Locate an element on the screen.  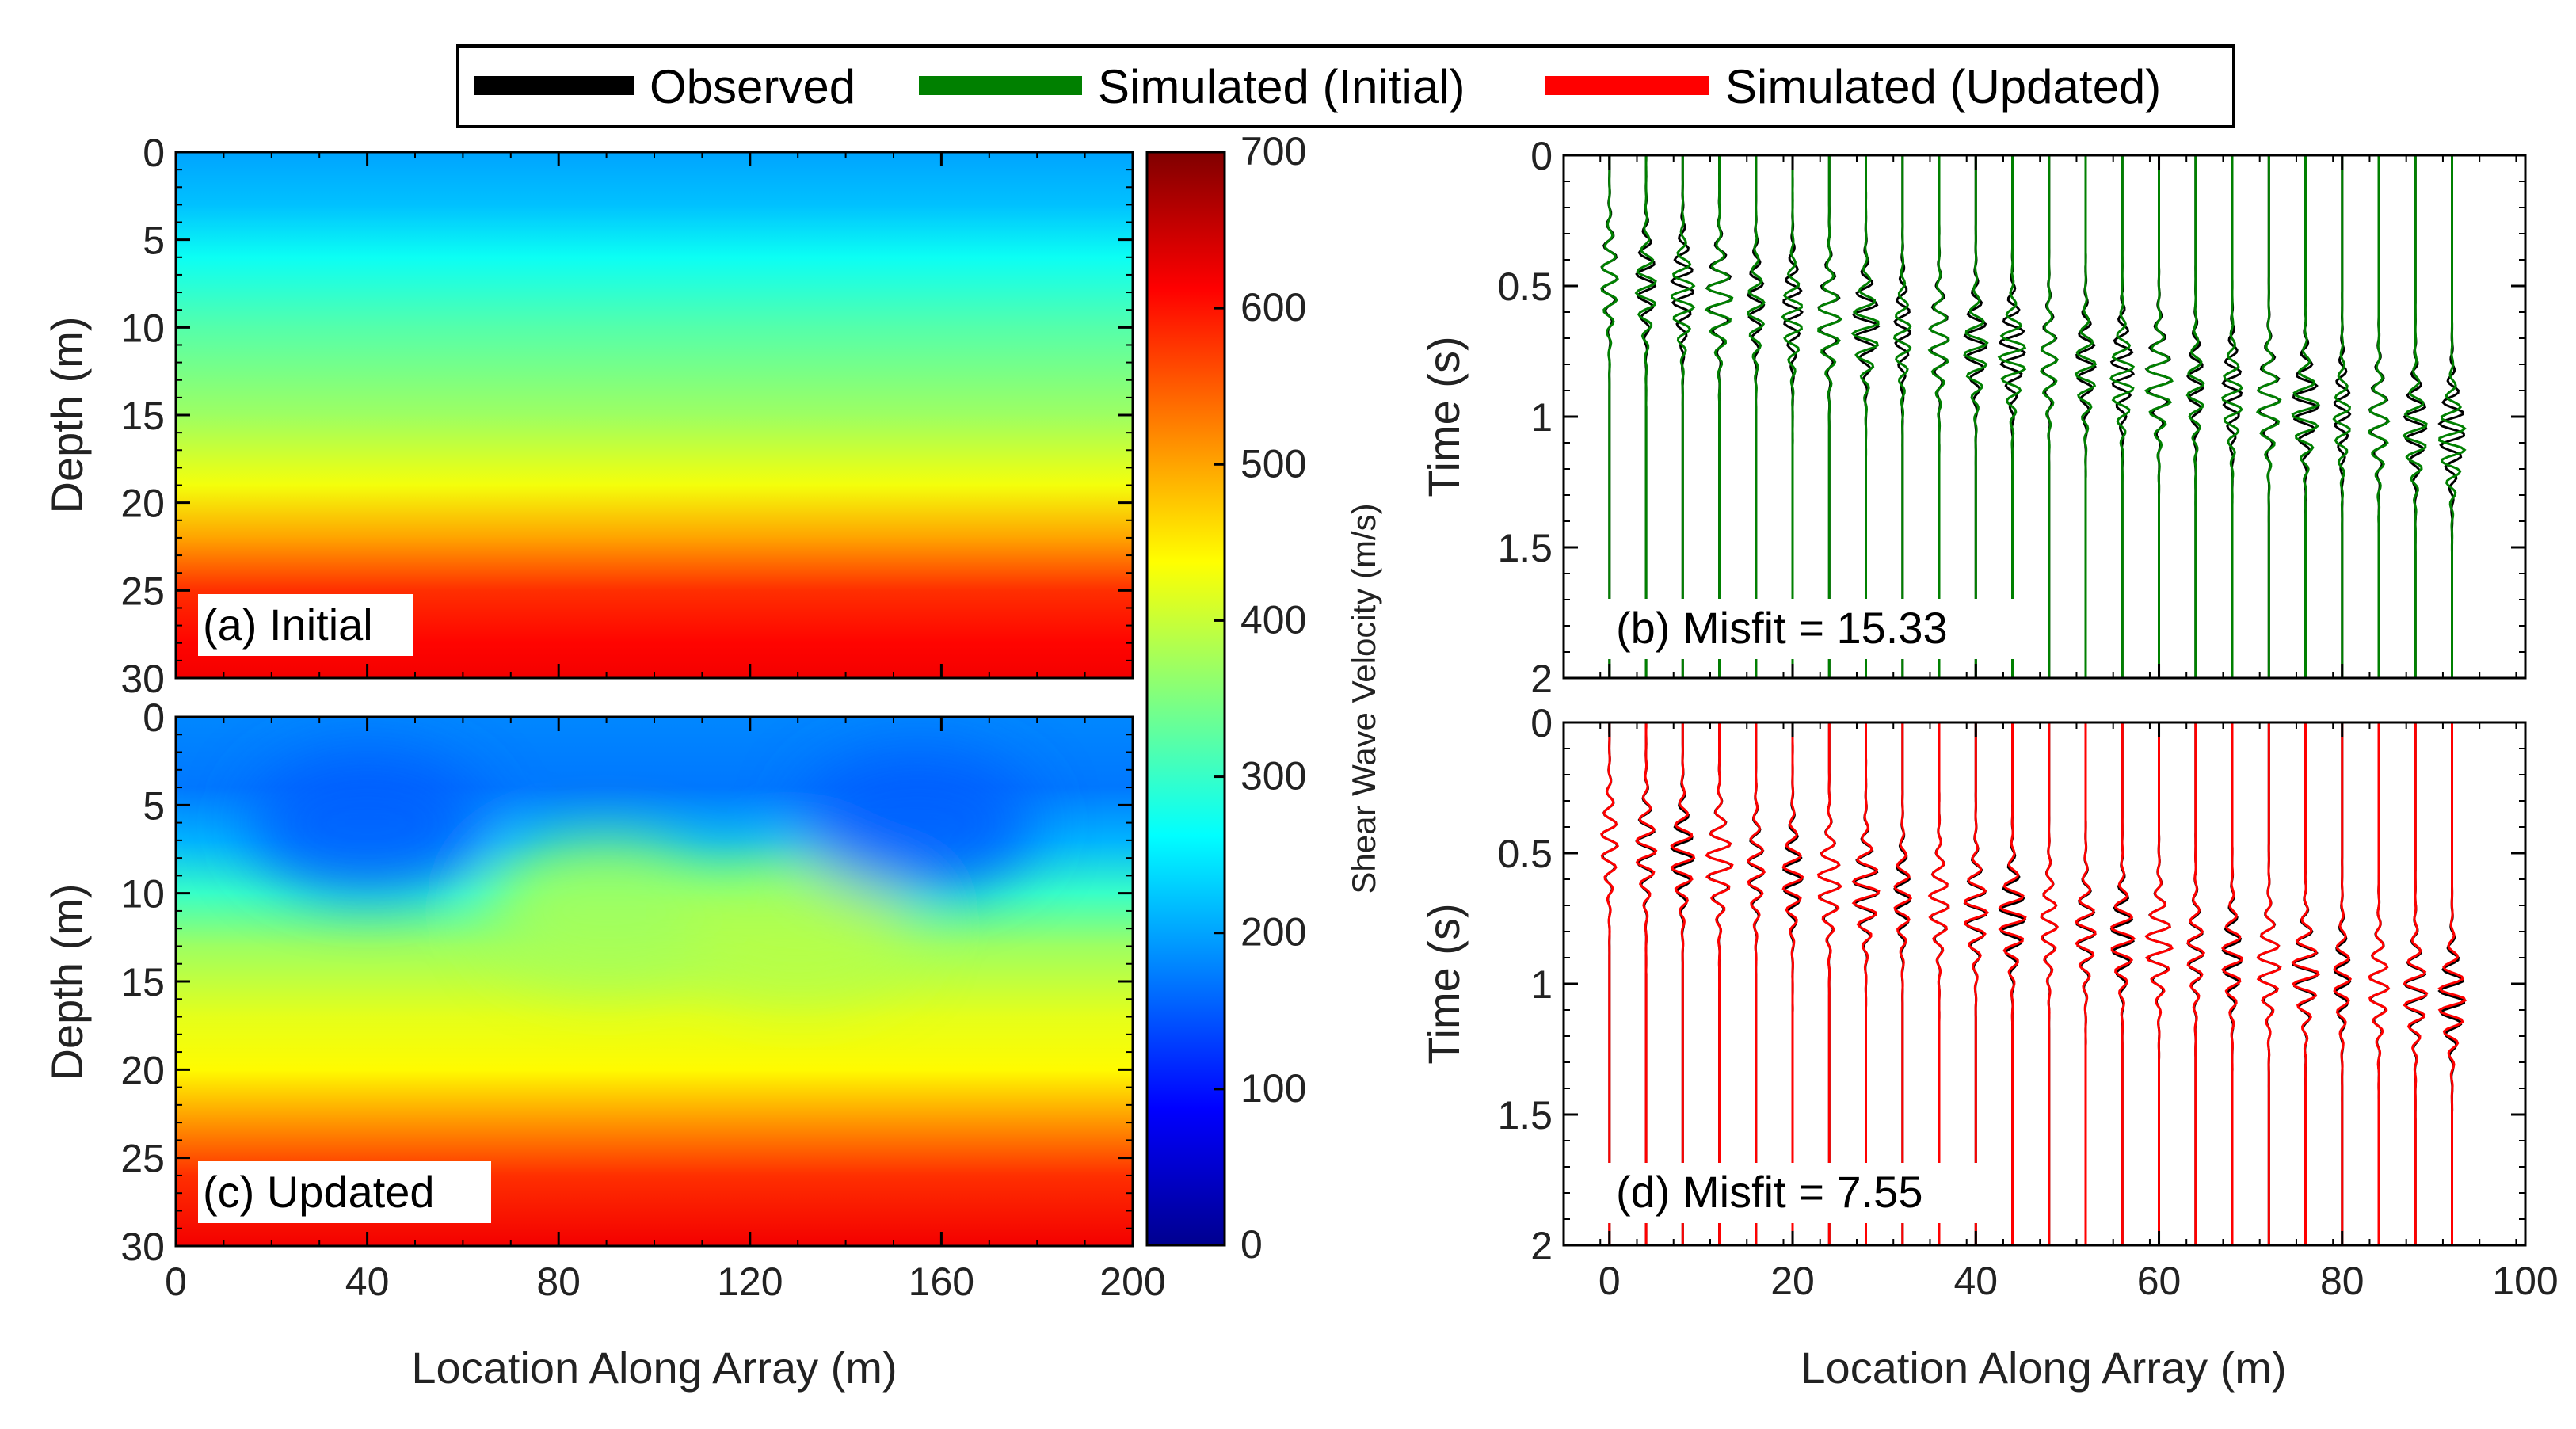
y-tick-label: 25 is located at coordinates (143, 591).